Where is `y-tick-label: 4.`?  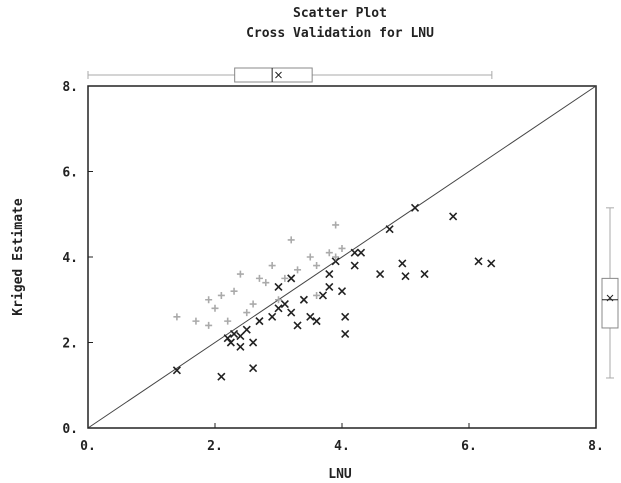
y-tick-label: 4. is located at coordinates (70, 258).